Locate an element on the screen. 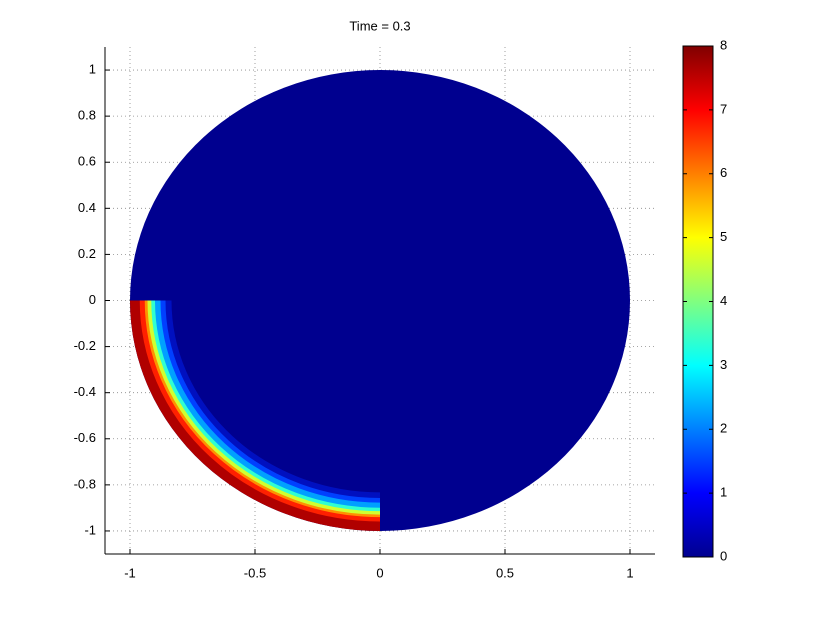 This screenshot has height=626, width=830. y-tick-label: 0.2 is located at coordinates (87, 253).